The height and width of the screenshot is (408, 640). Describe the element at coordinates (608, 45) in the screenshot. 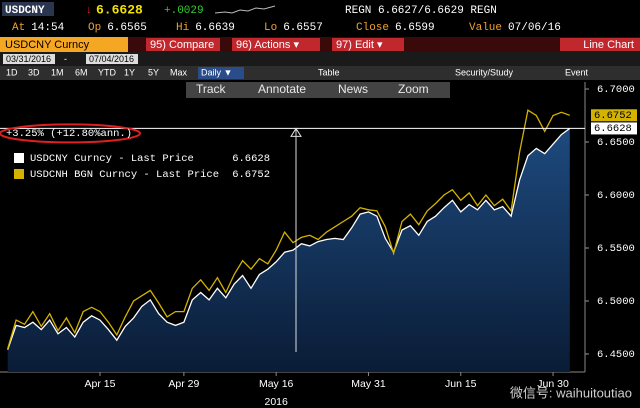

I see `view-type: Line Chart` at that location.